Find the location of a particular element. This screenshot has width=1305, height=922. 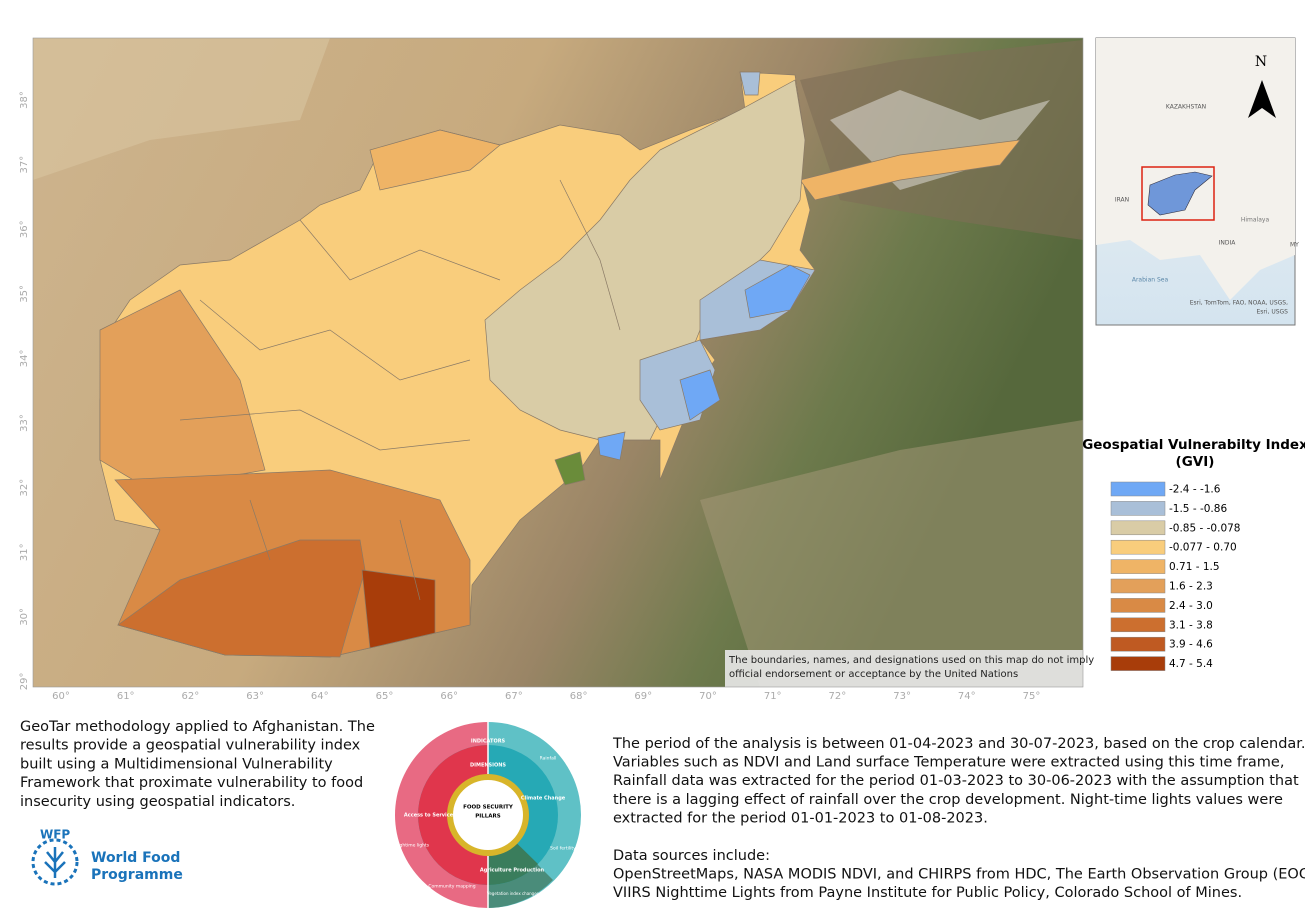

lon-label: 75° is located at coordinates (1032, 696).